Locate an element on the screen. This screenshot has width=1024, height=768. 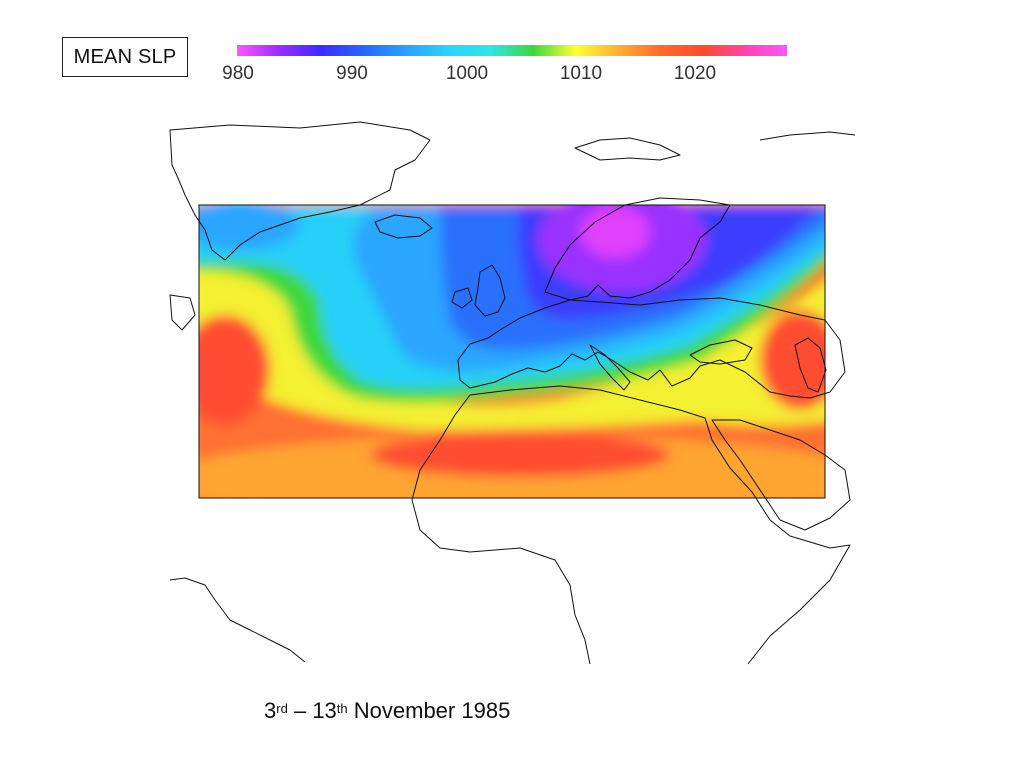
colorbar is located at coordinates (512, 50).